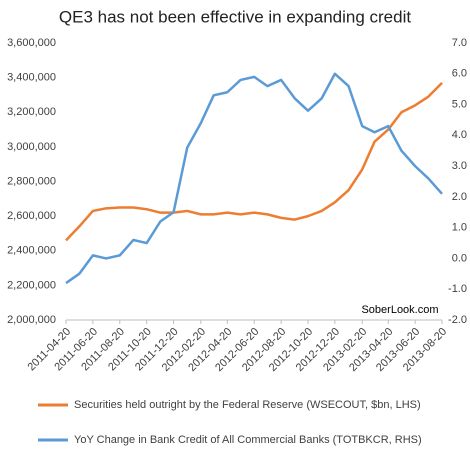 The width and height of the screenshot is (470, 459). What do you see at coordinates (31, 112) in the screenshot?
I see `y-tick-label: 3,200,000` at bounding box center [31, 112].